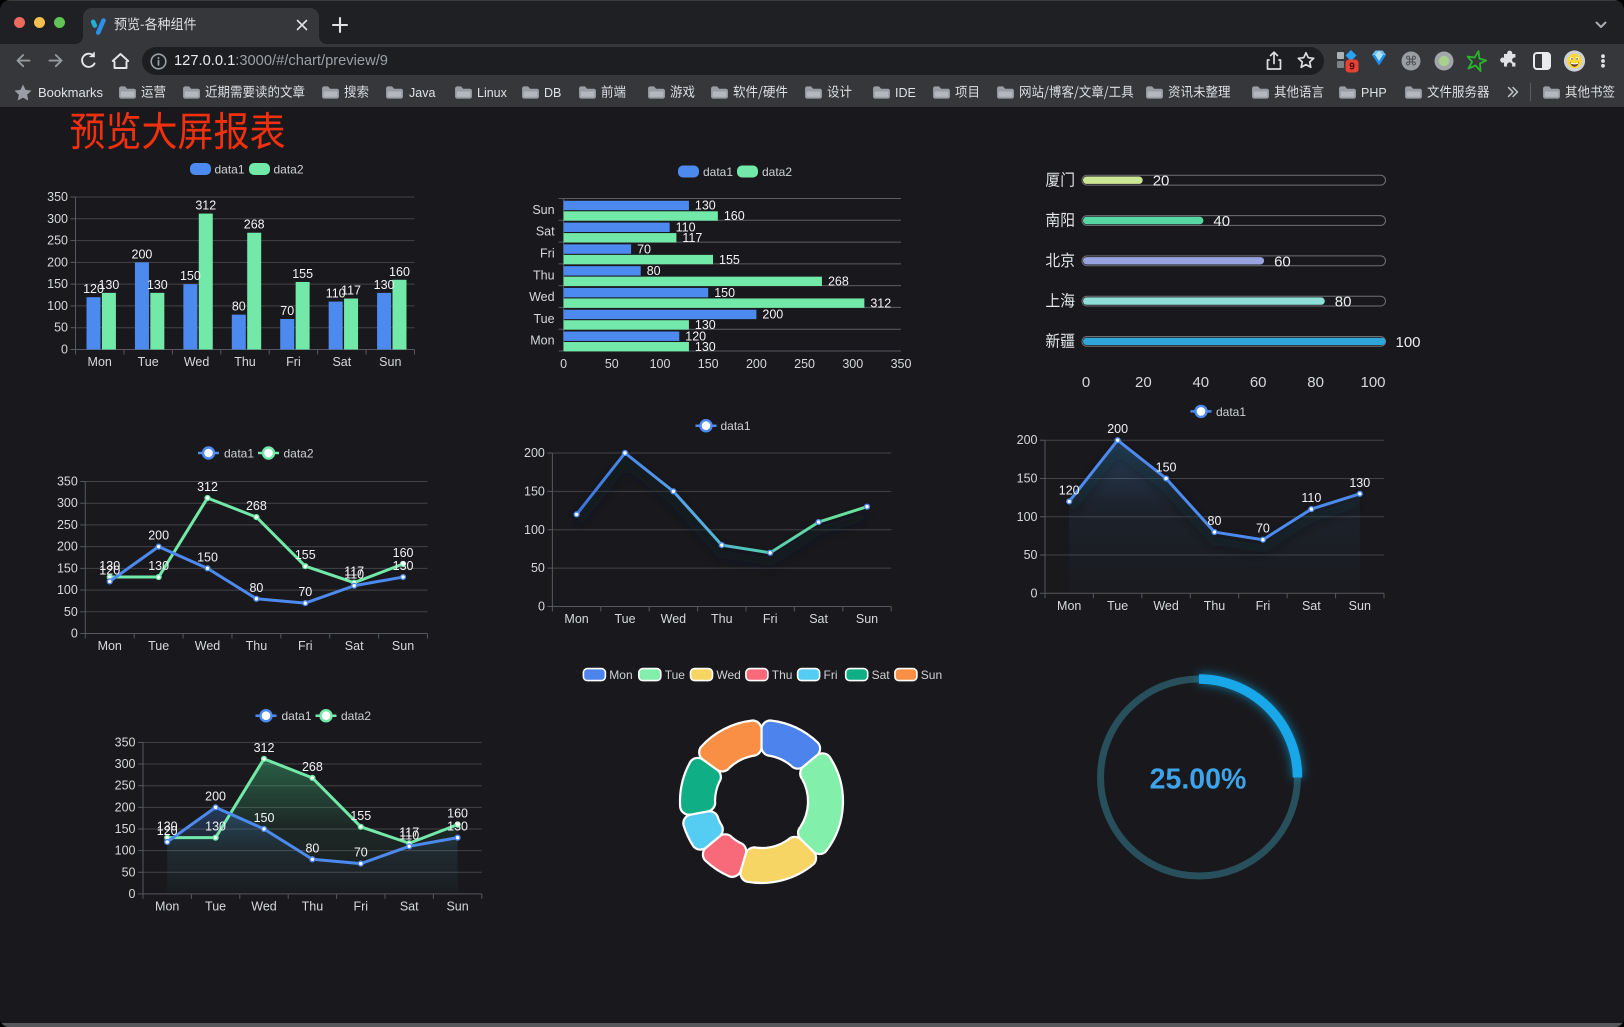 The height and width of the screenshot is (1027, 1624). I want to click on svg-text: 9, so click(1352, 67).